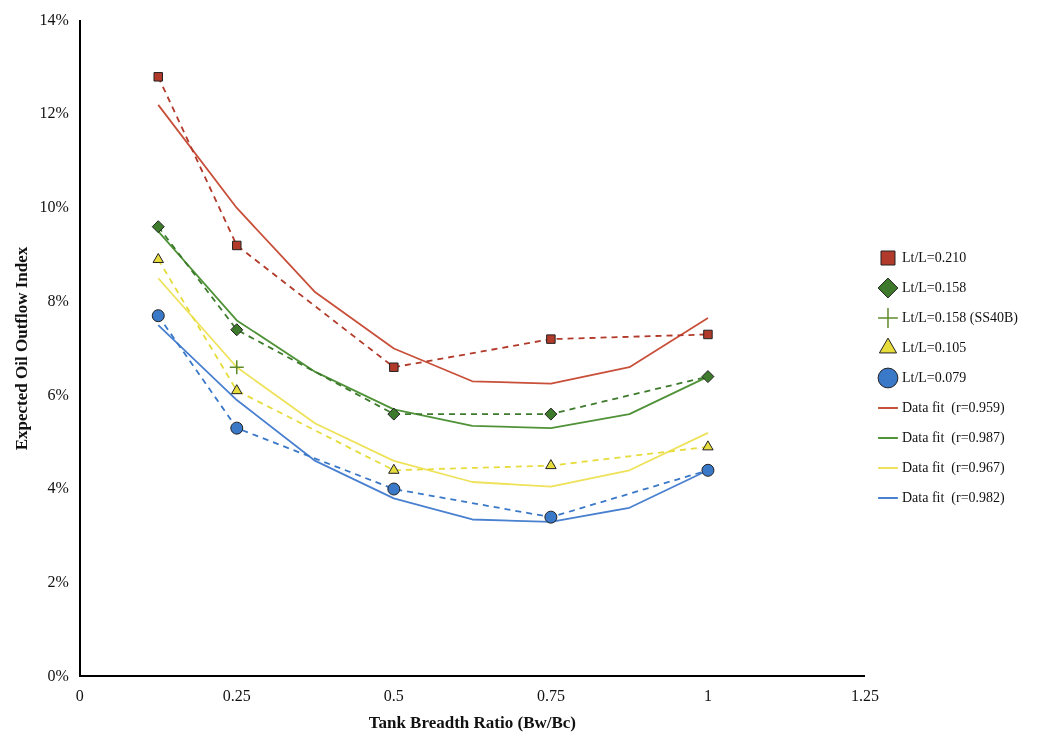  I want to click on legend-label: Lt/L=0.105, so click(934, 347).